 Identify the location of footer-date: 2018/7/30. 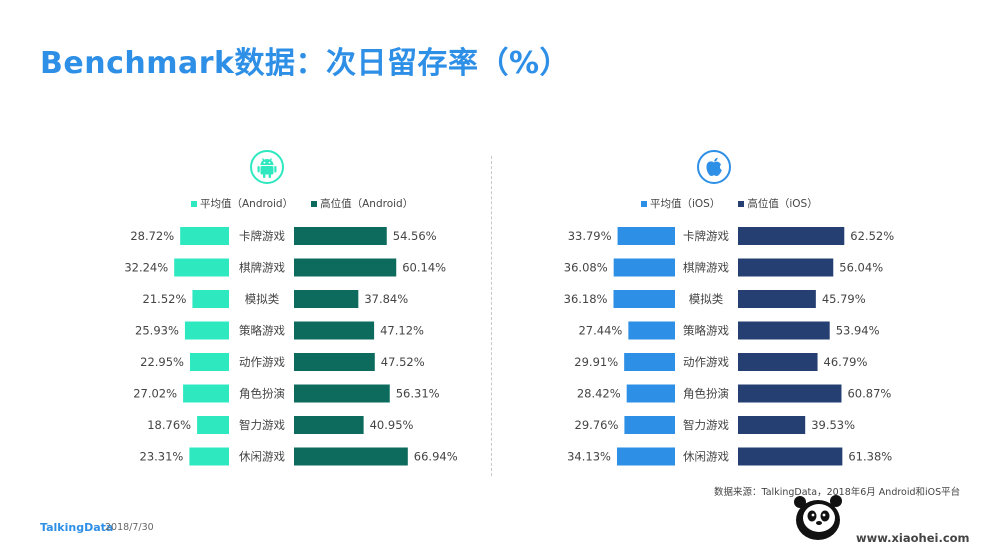
(129, 527).